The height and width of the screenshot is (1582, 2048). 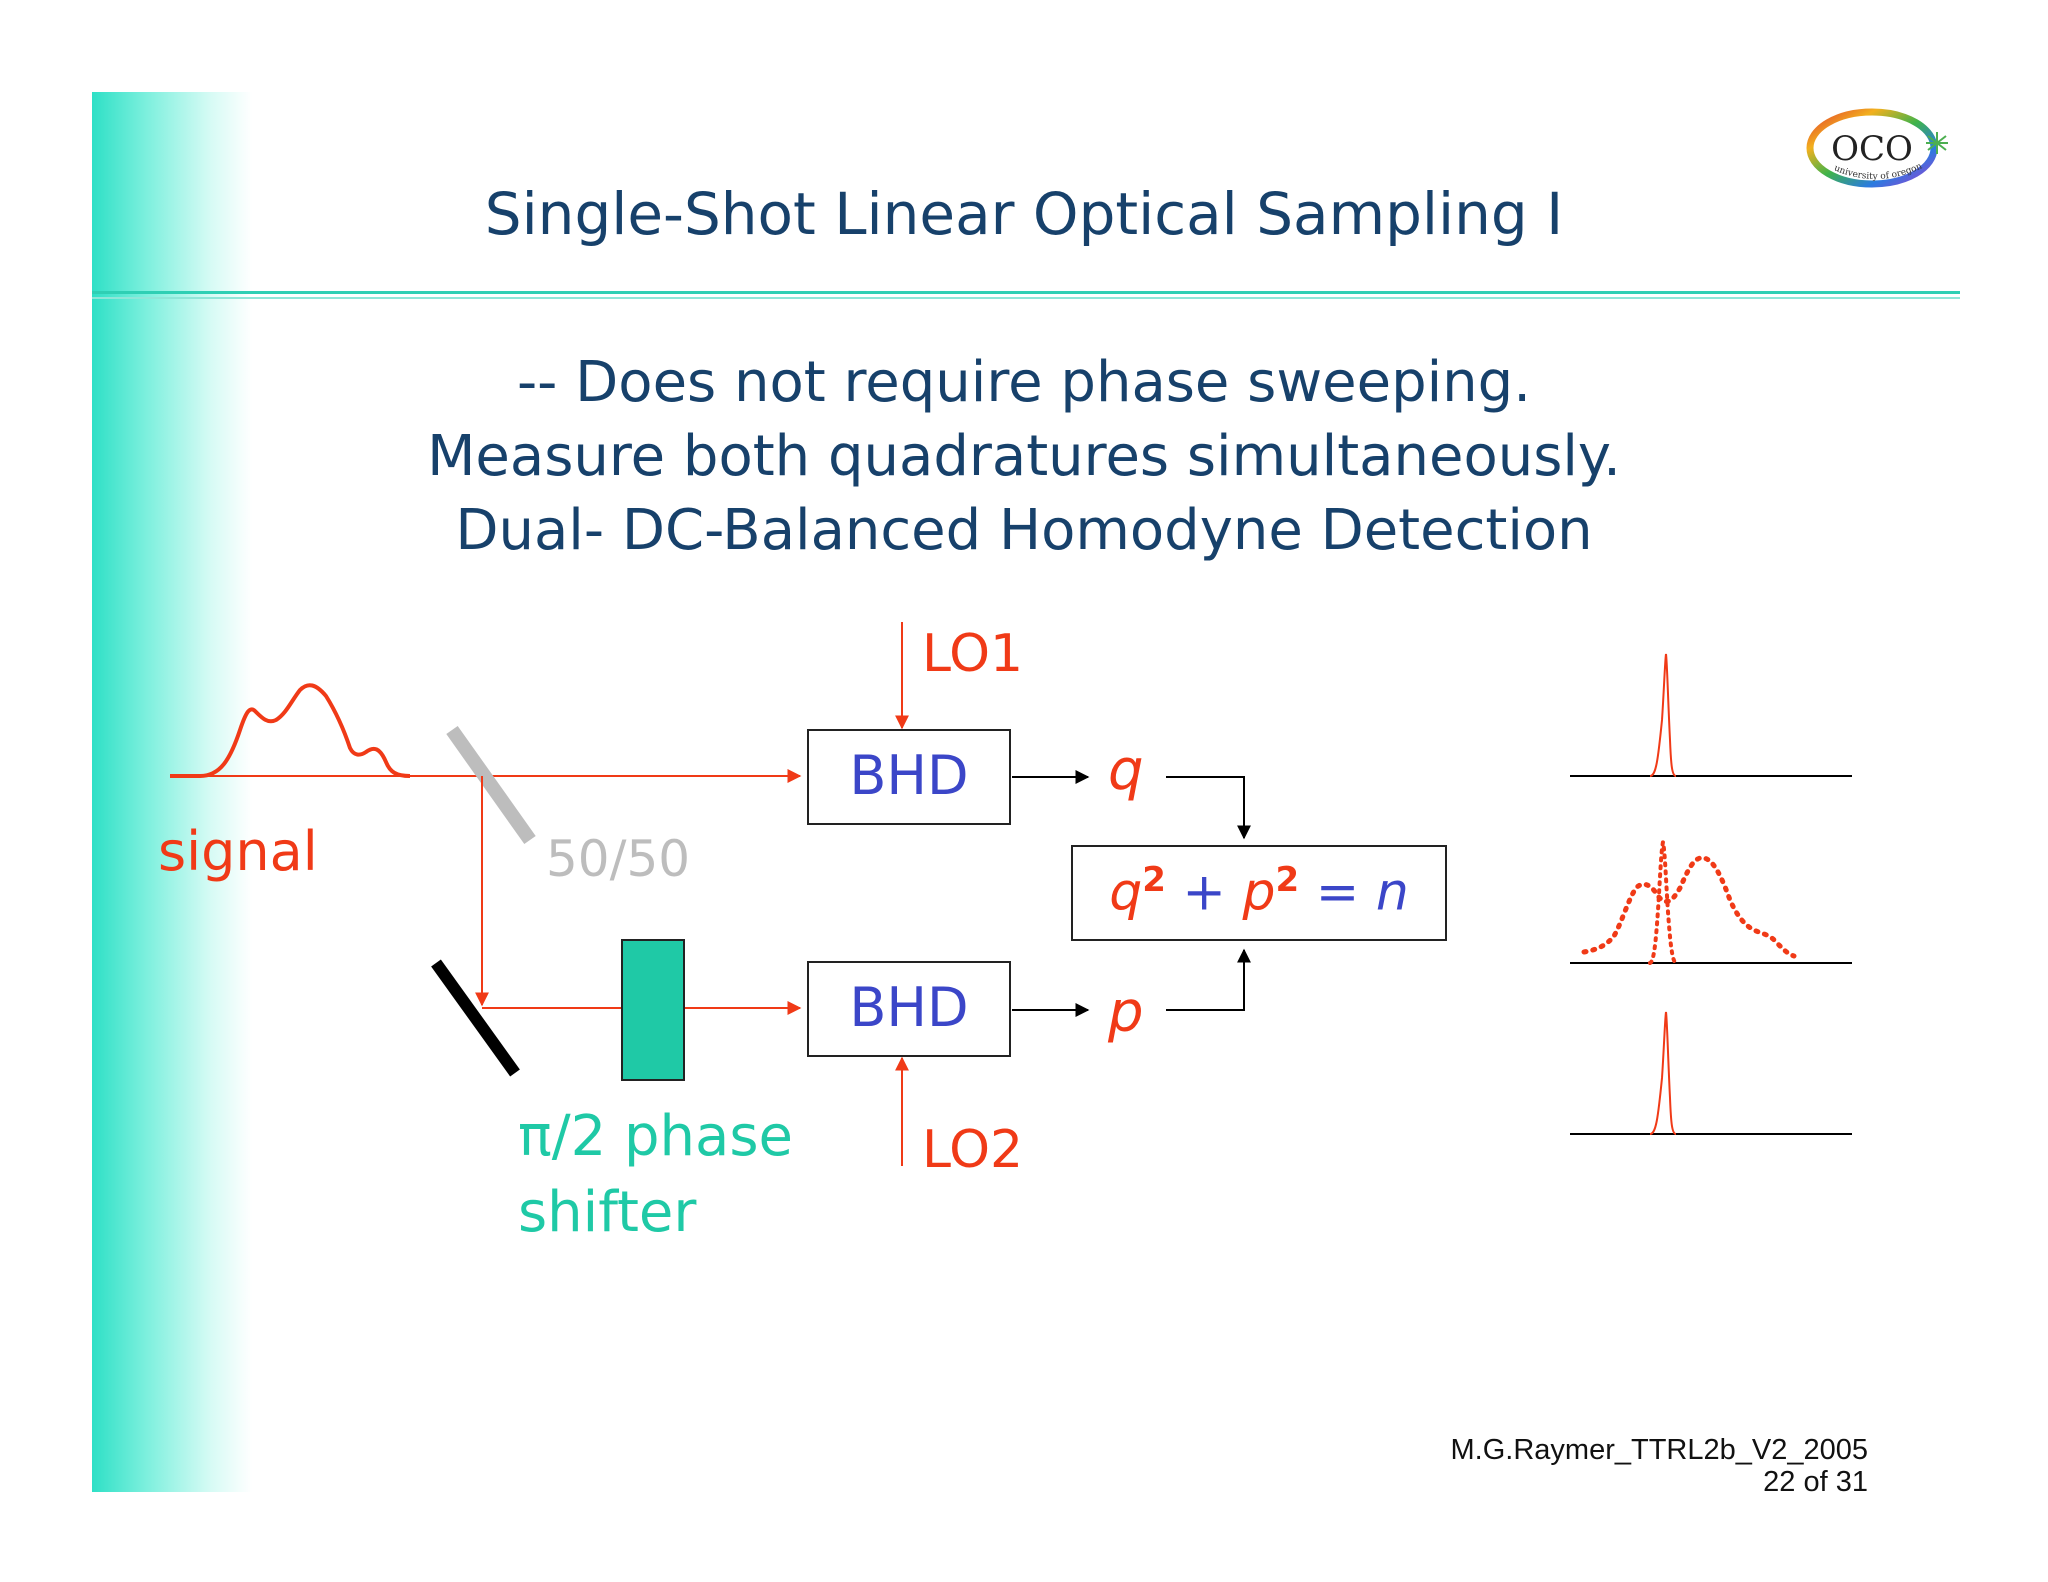 I want to click on q-dist-peak, so click(x=1663, y=715).